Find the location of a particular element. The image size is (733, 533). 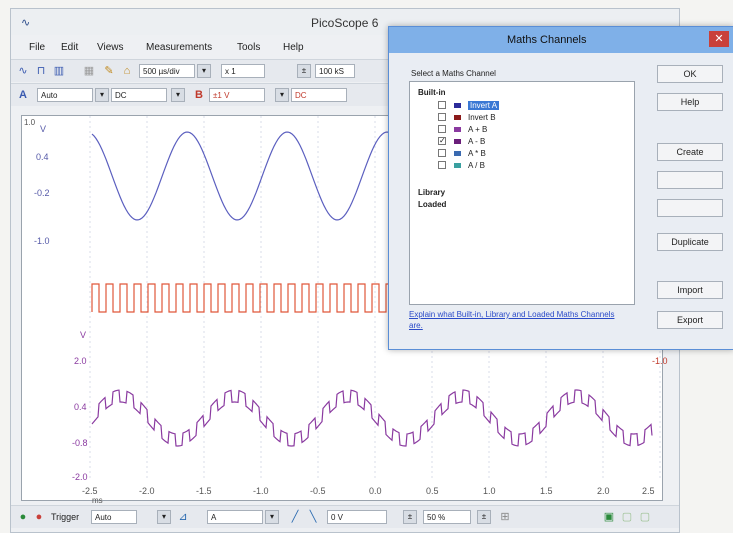

x-tick: -2.0 is located at coordinates (147, 491).